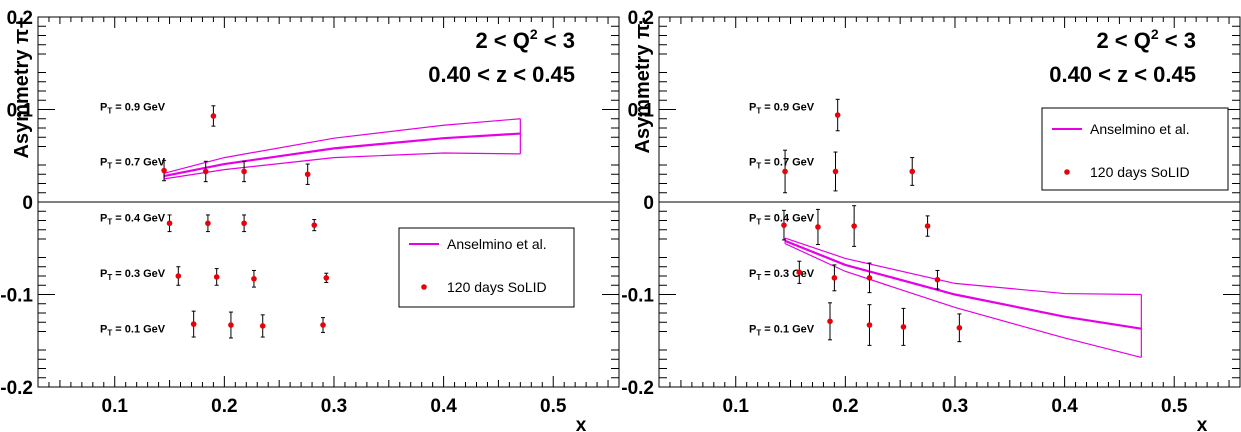  I want to click on title-part: < 3, so click(556, 40).